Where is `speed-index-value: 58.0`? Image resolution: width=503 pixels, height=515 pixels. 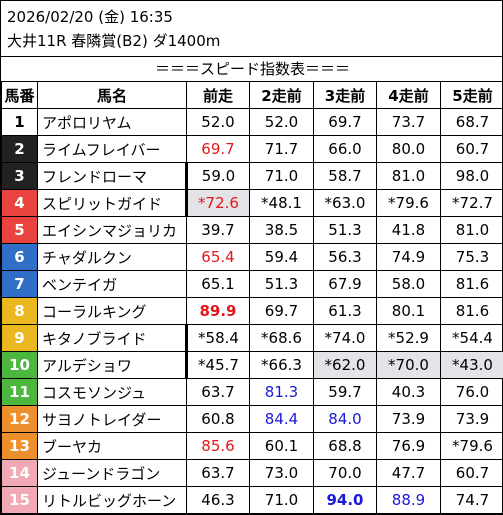 speed-index-value: 58.0 is located at coordinates (408, 284).